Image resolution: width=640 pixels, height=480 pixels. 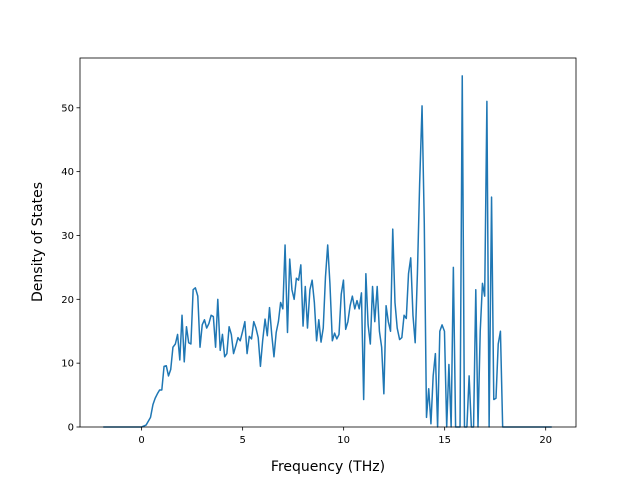 I want to click on y-axis-label: Density of States, so click(x=38, y=242).